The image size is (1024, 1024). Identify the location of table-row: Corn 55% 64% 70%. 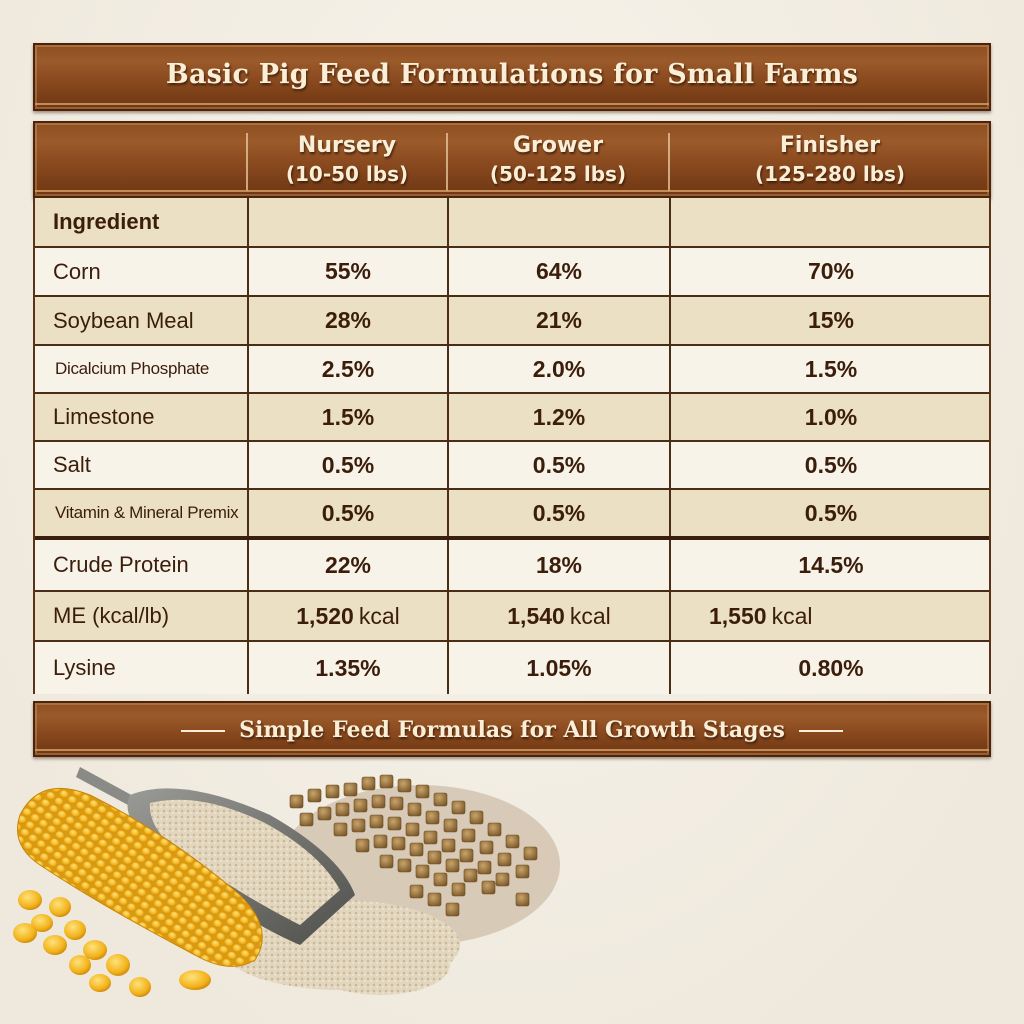
(512, 272).